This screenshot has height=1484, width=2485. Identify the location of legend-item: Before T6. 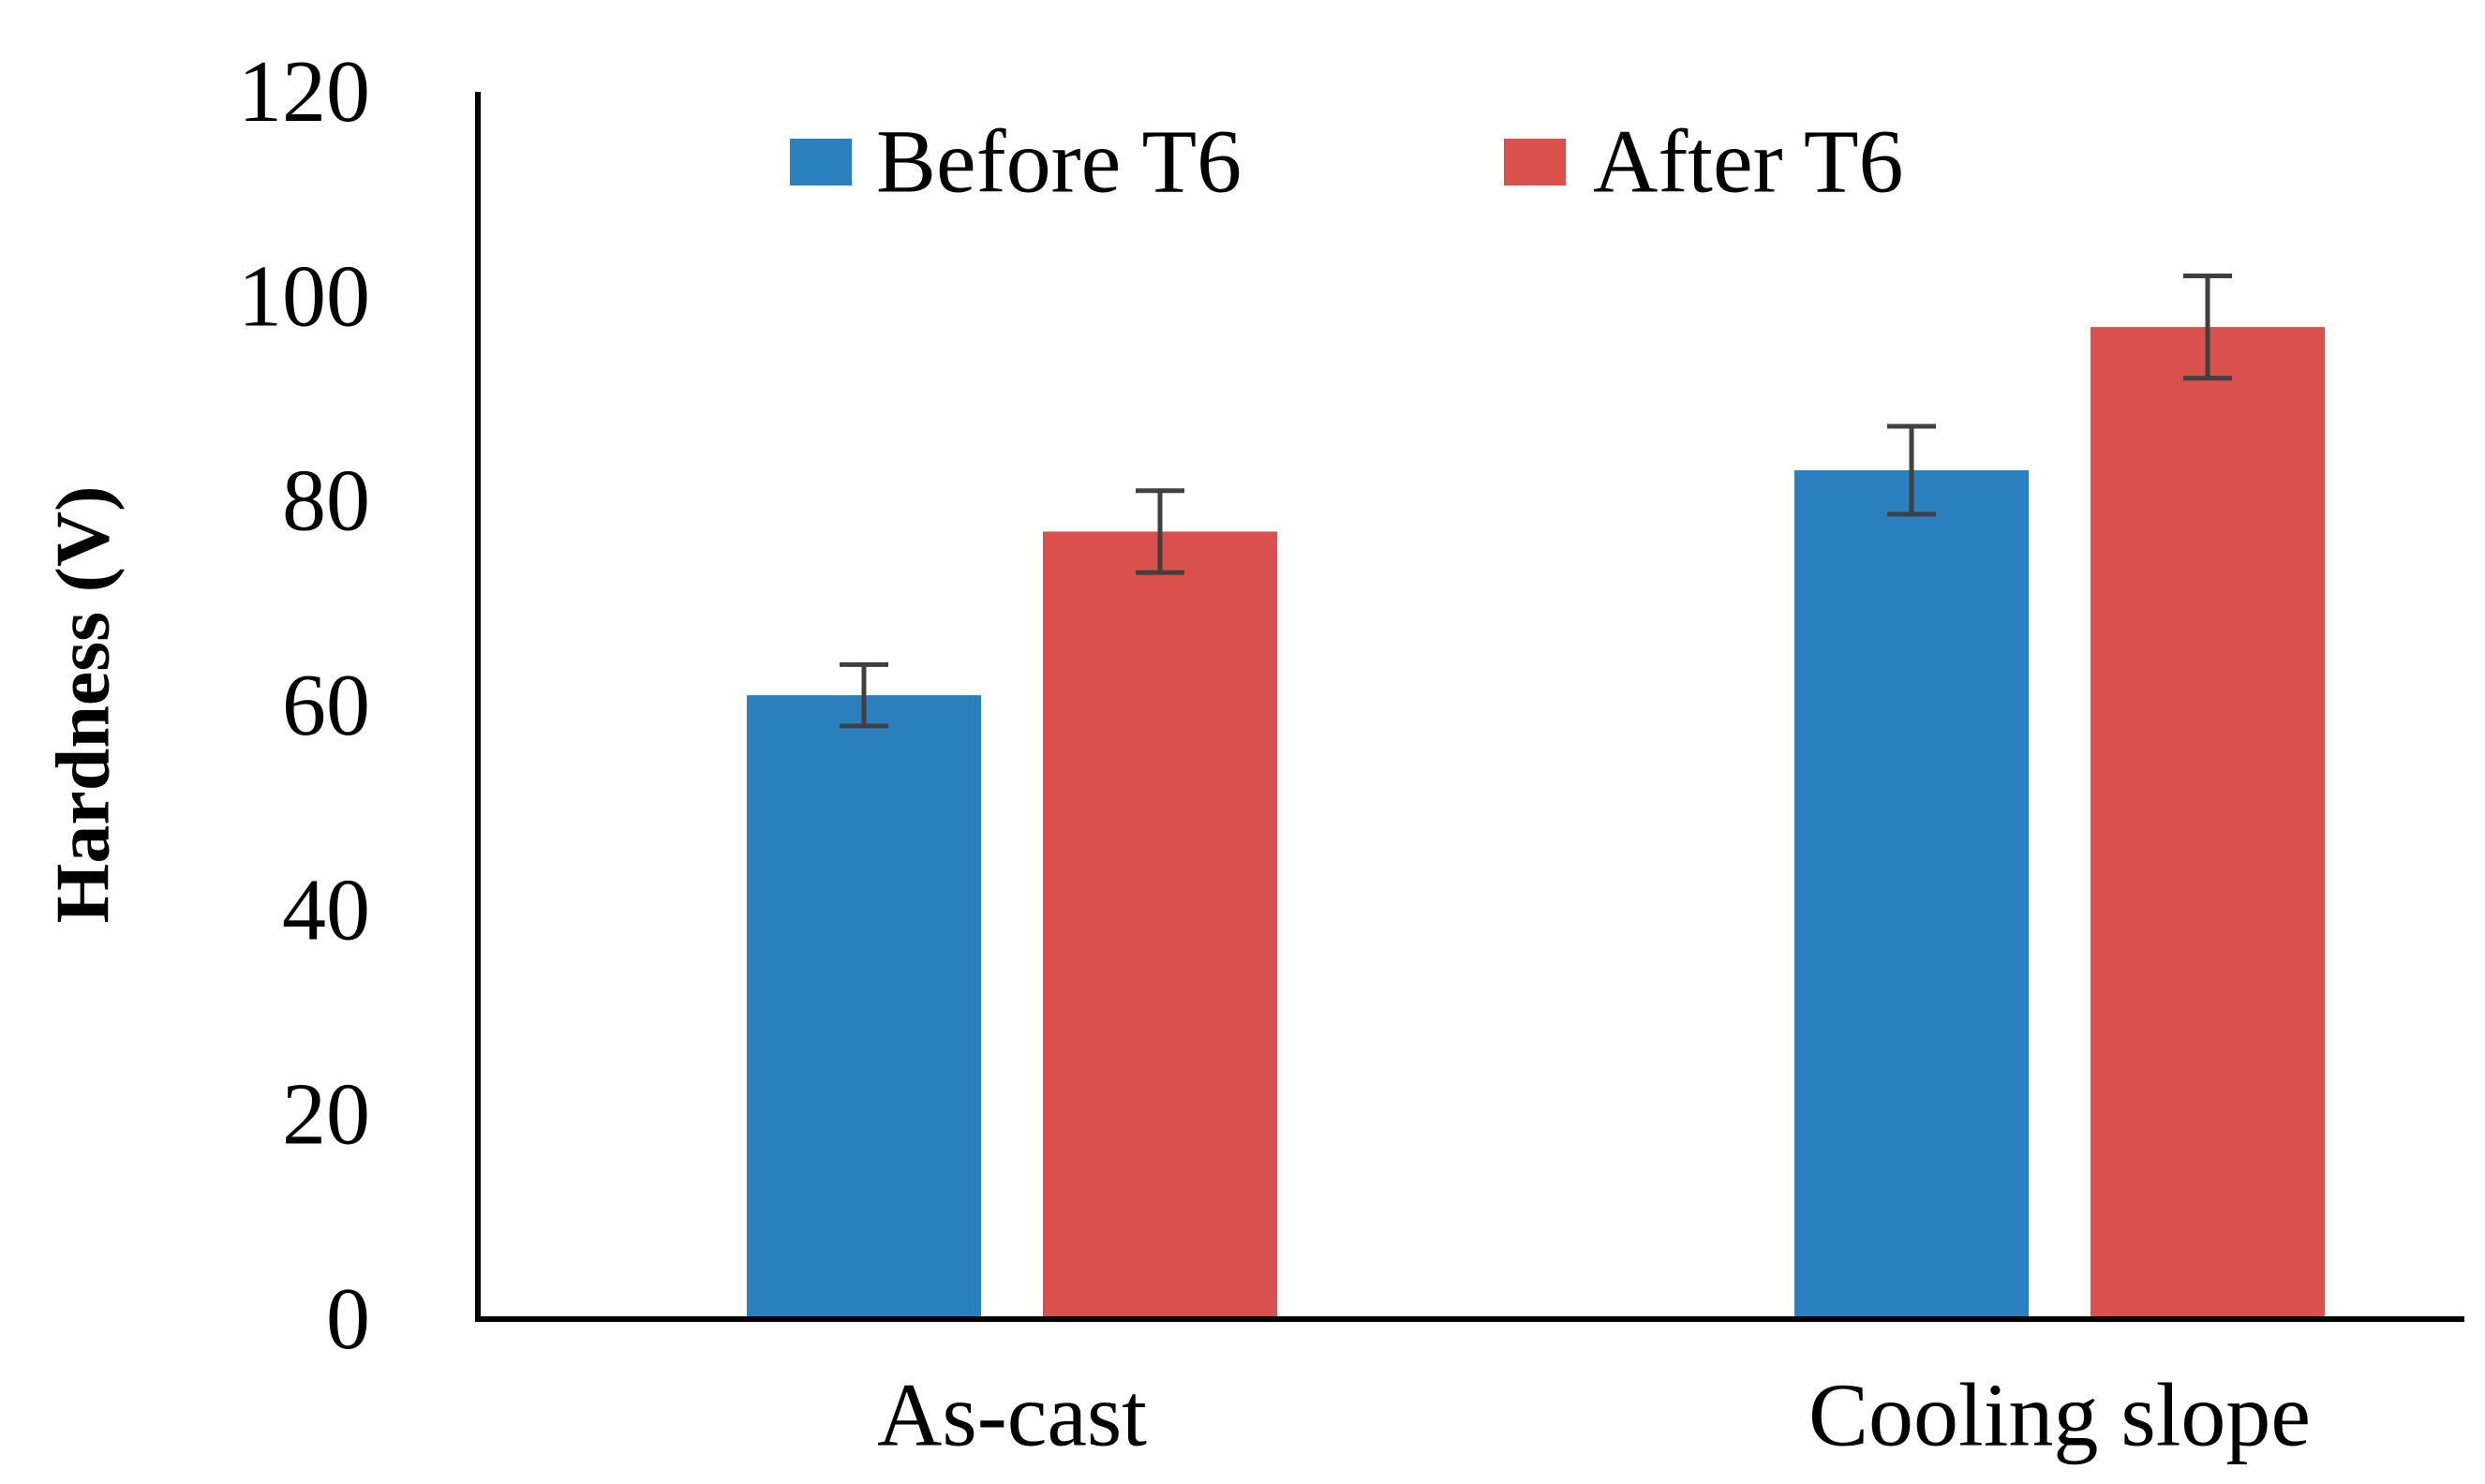
(1016, 161).